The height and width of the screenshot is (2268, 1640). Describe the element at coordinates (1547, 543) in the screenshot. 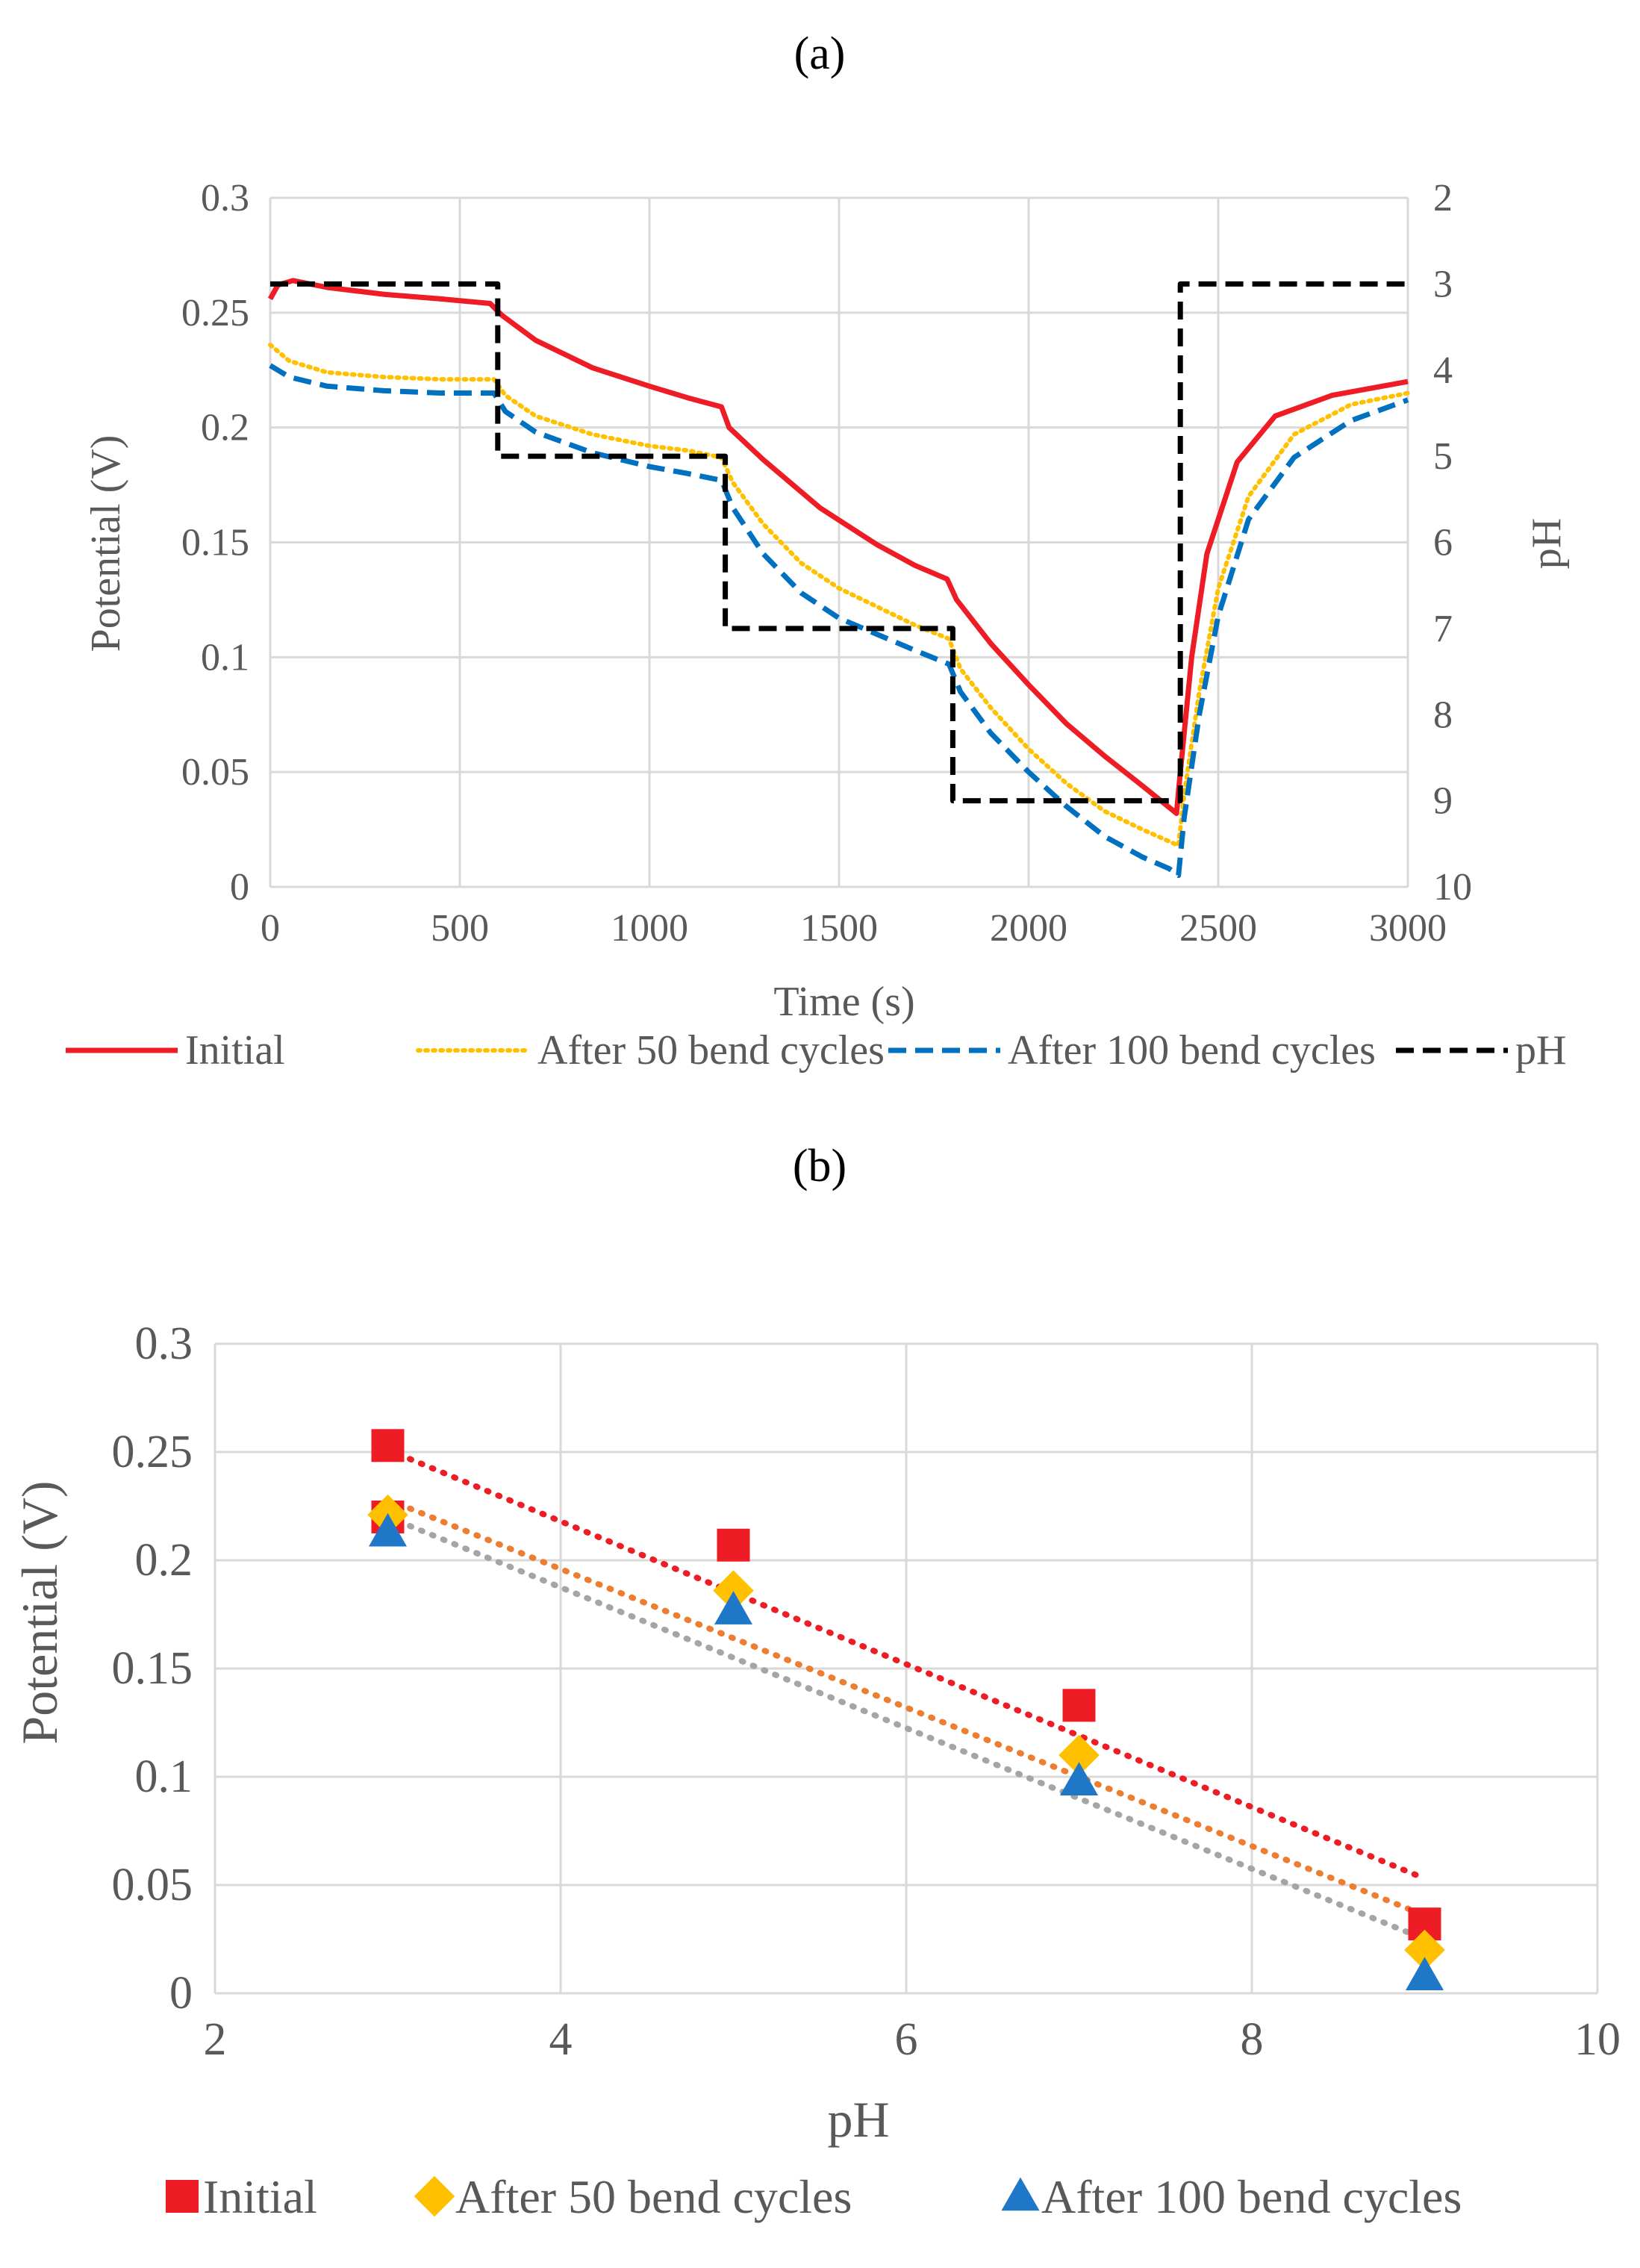

I see `y2-axis-title-a: pH` at that location.